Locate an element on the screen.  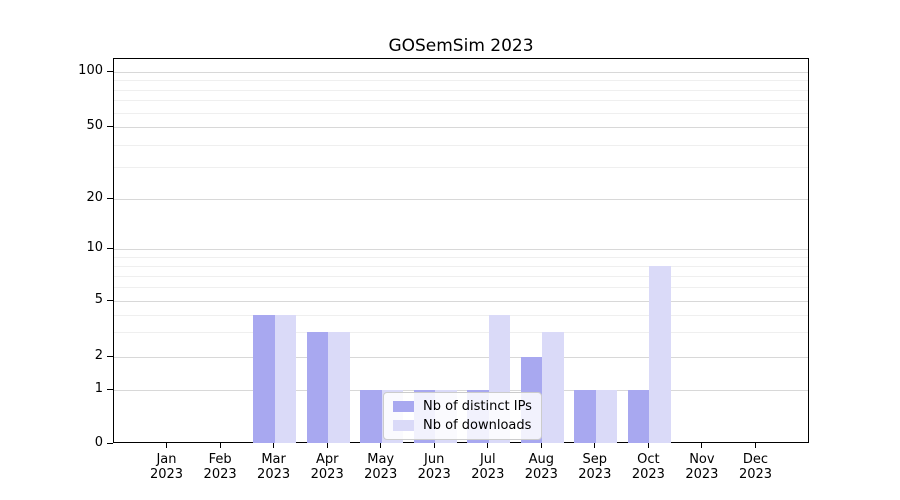
x-tick-label-apr: Apr 2023 is located at coordinates (327, 467).